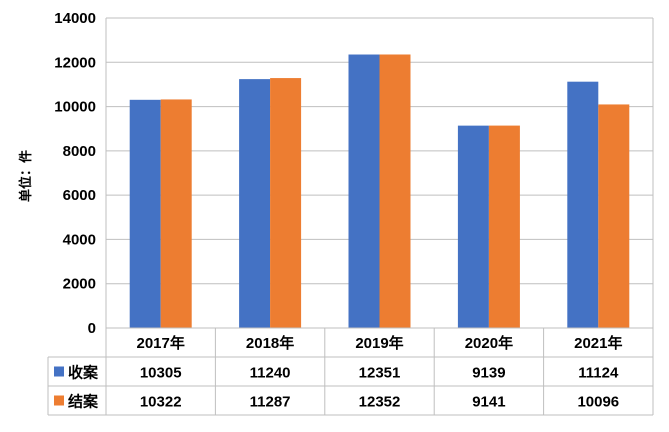 Image resolution: width=669 pixels, height=432 pixels. I want to click on category-label: 2019年, so click(379, 343).